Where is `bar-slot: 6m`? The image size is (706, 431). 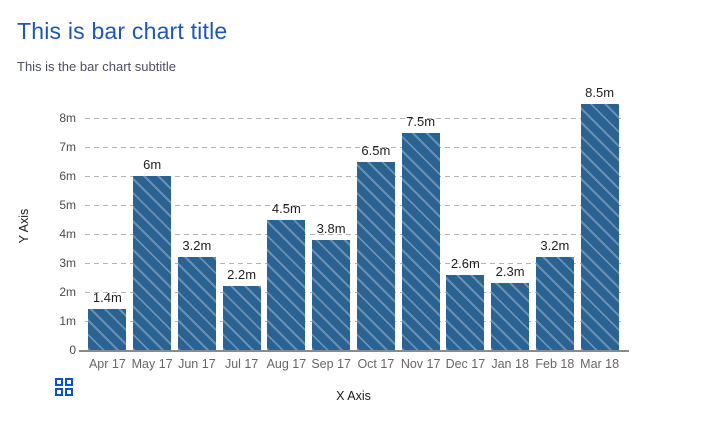
bar-slot: 6m is located at coordinates (152, 225).